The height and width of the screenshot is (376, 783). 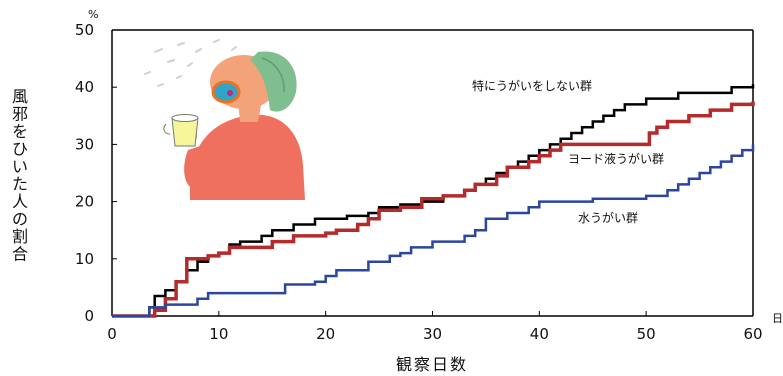 What do you see at coordinates (89, 316) in the screenshot?
I see `y-tick-label: 0` at bounding box center [89, 316].